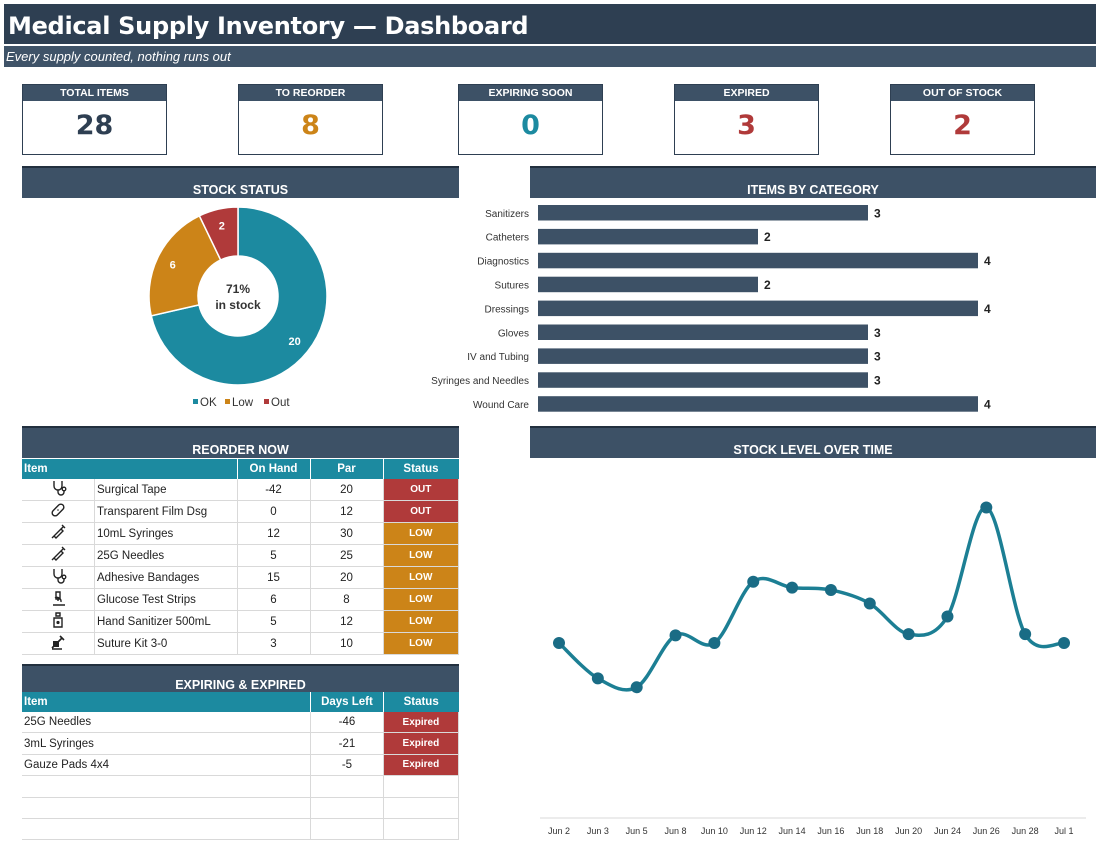  I want to click on kpi-out-of-stock: OUT OF STOCK 2, so click(962, 119).